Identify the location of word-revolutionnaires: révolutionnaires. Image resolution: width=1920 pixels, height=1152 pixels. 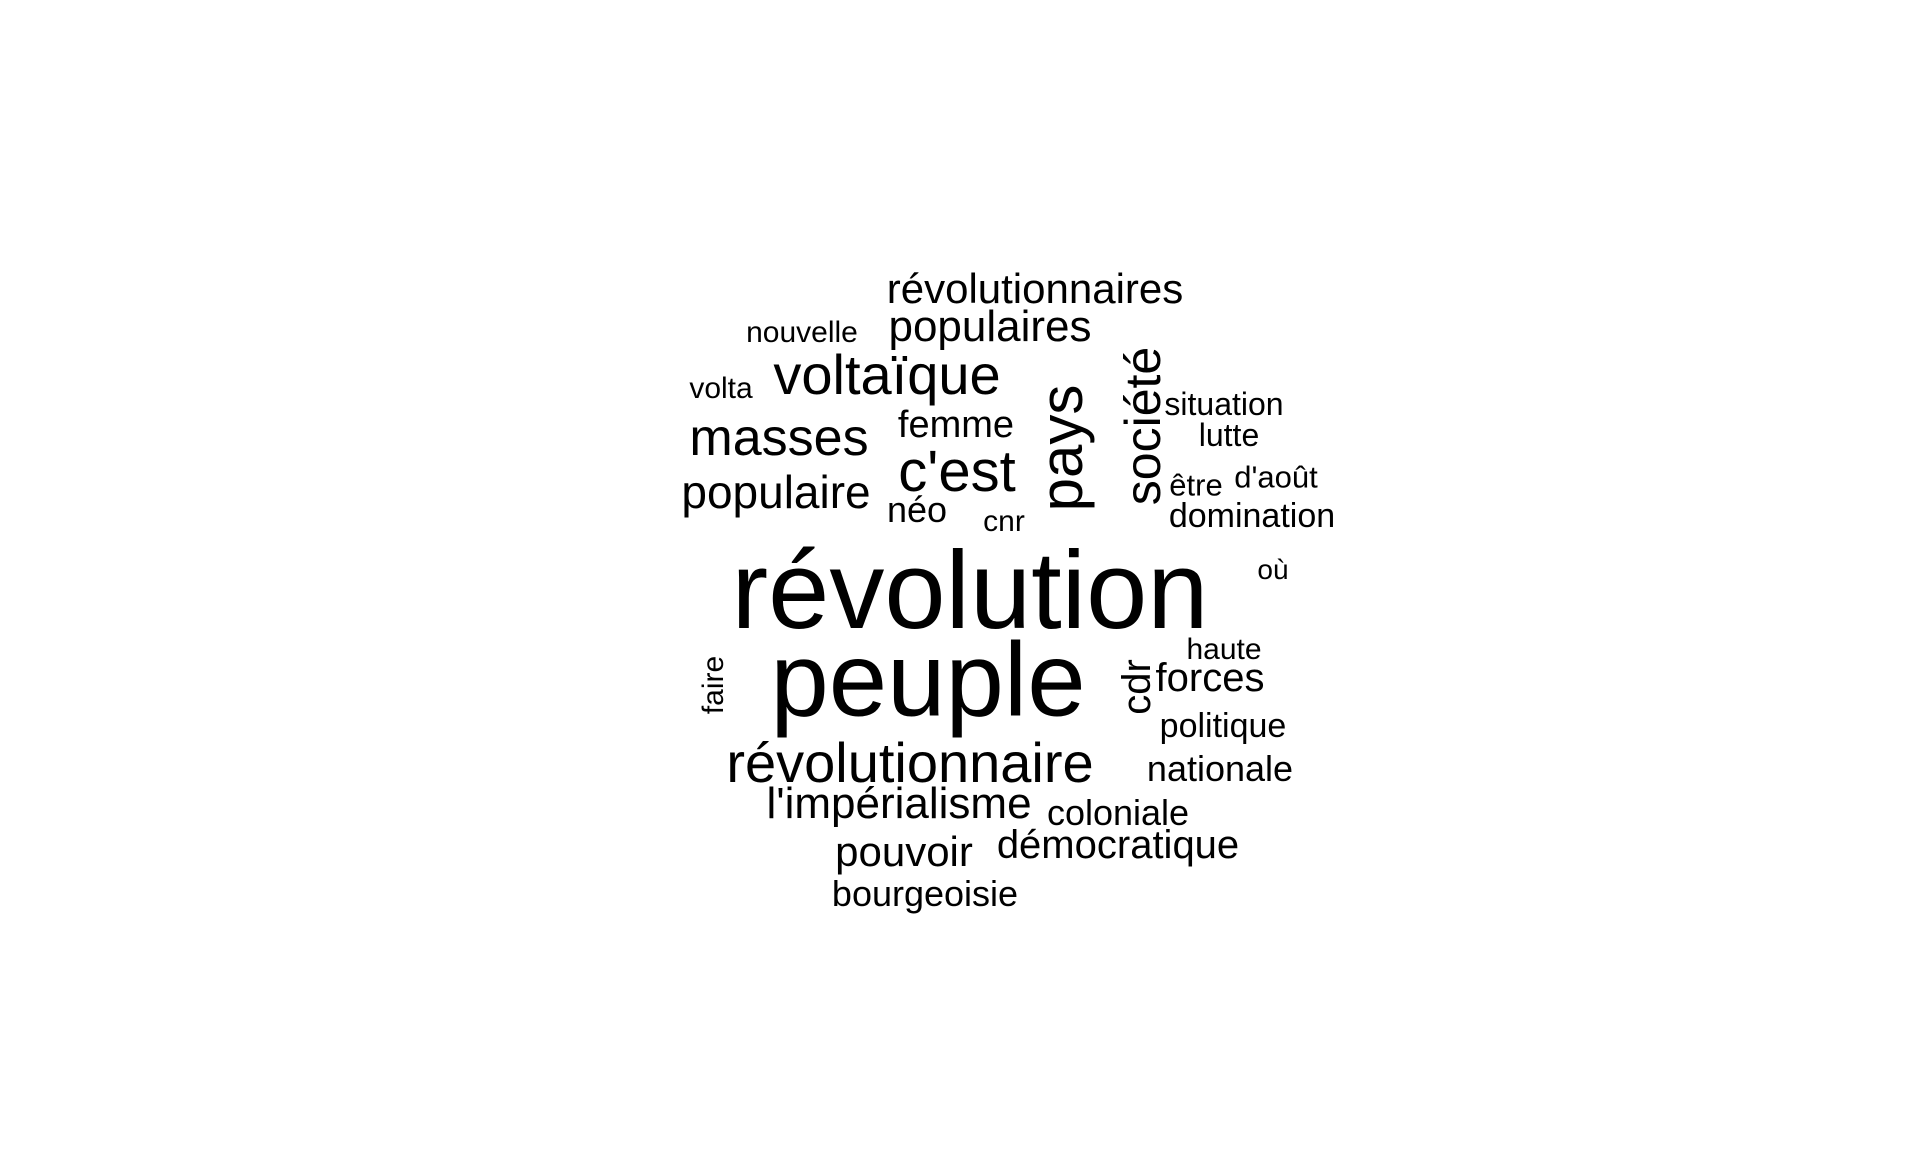
(1035, 288).